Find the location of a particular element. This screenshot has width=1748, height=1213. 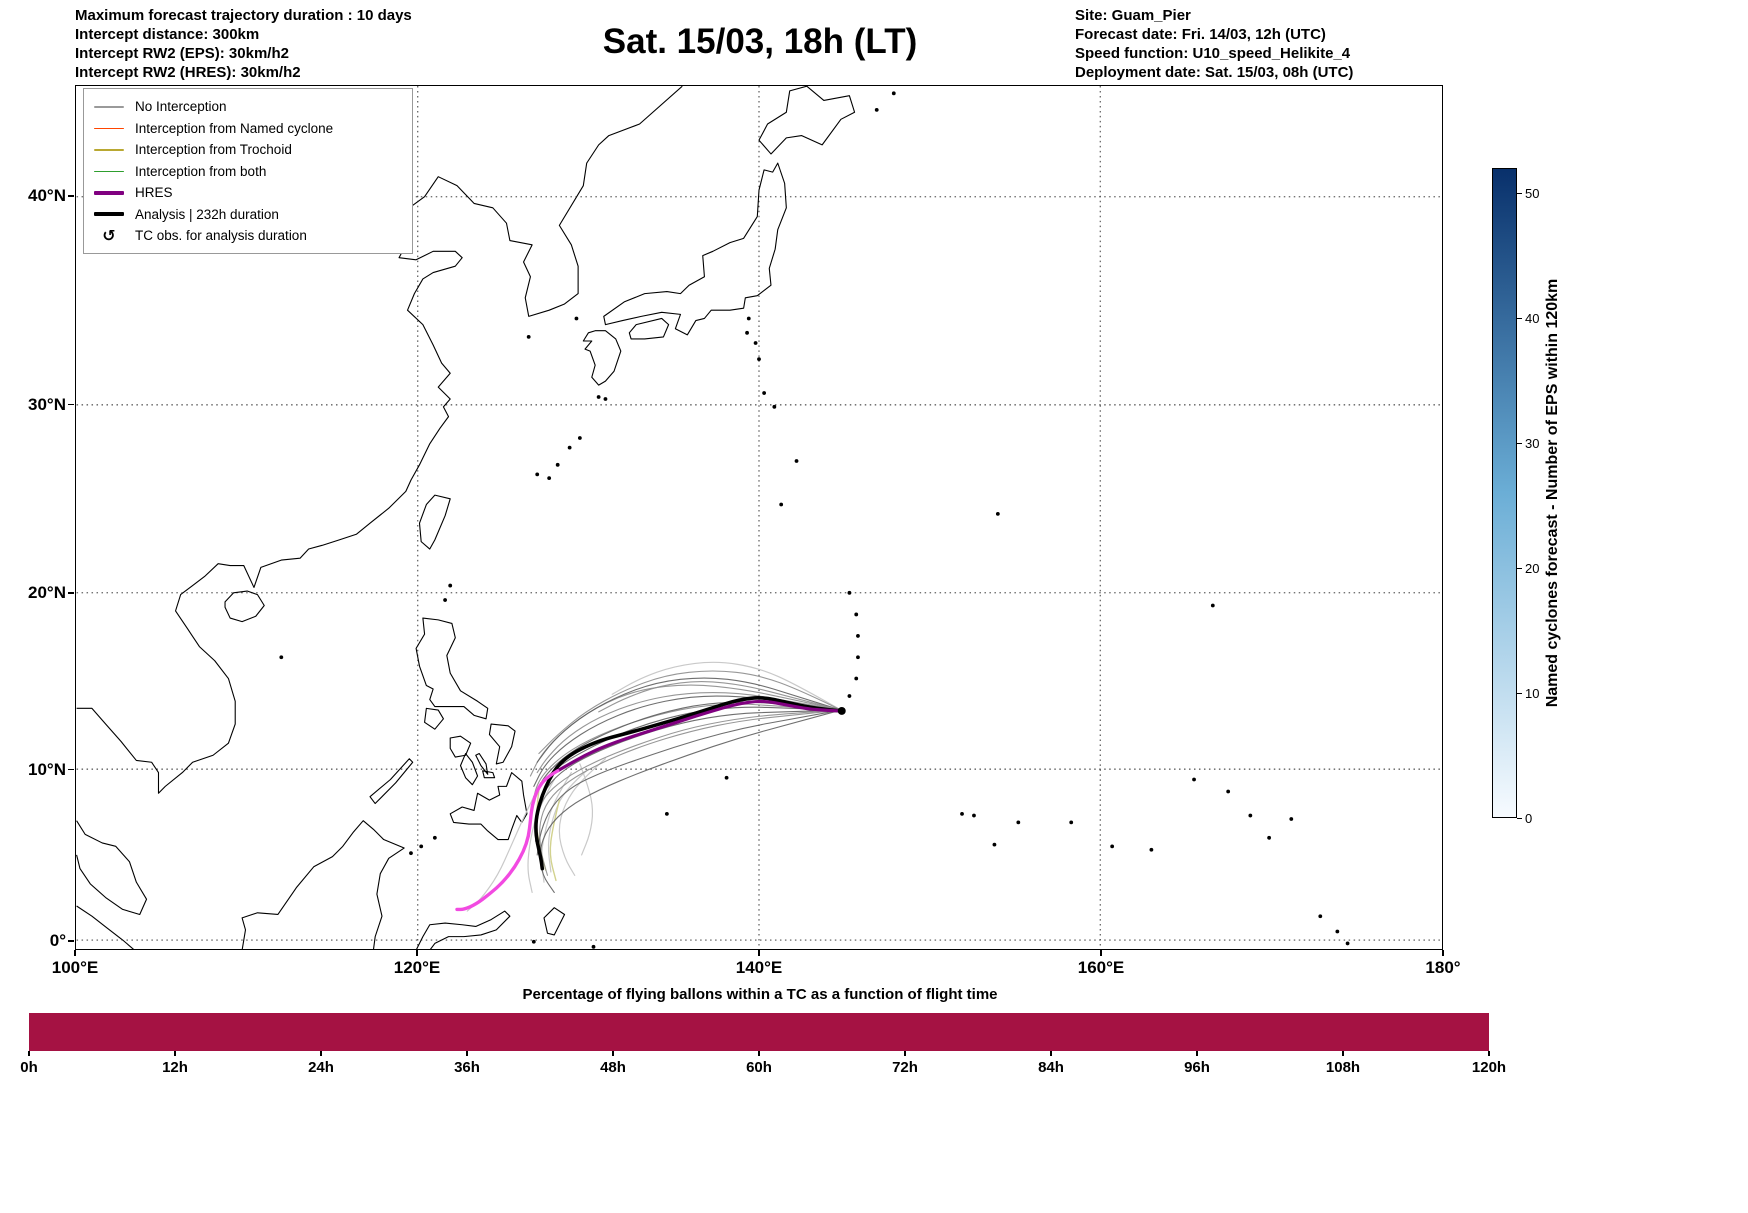

bottom-chart-bar-track is located at coordinates (759, 1032).